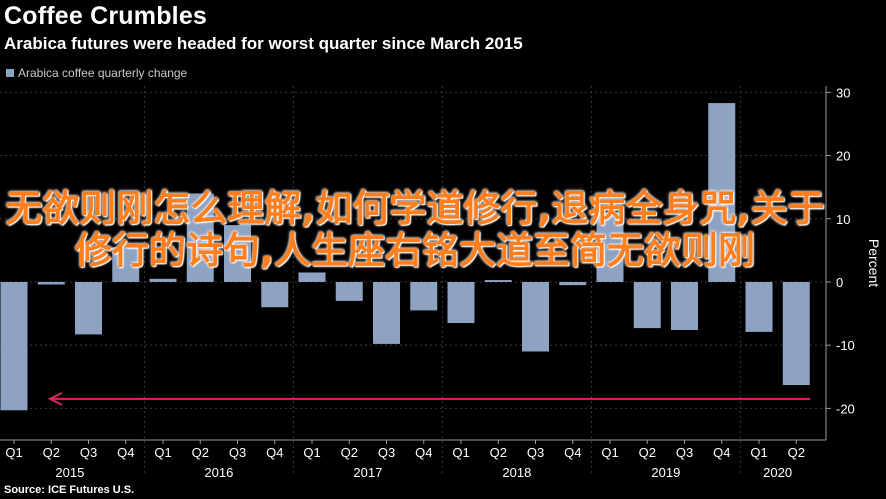 This screenshot has height=499, width=886. Describe the element at coordinates (218, 472) in the screenshot. I see `x-year-label: 2016` at that location.